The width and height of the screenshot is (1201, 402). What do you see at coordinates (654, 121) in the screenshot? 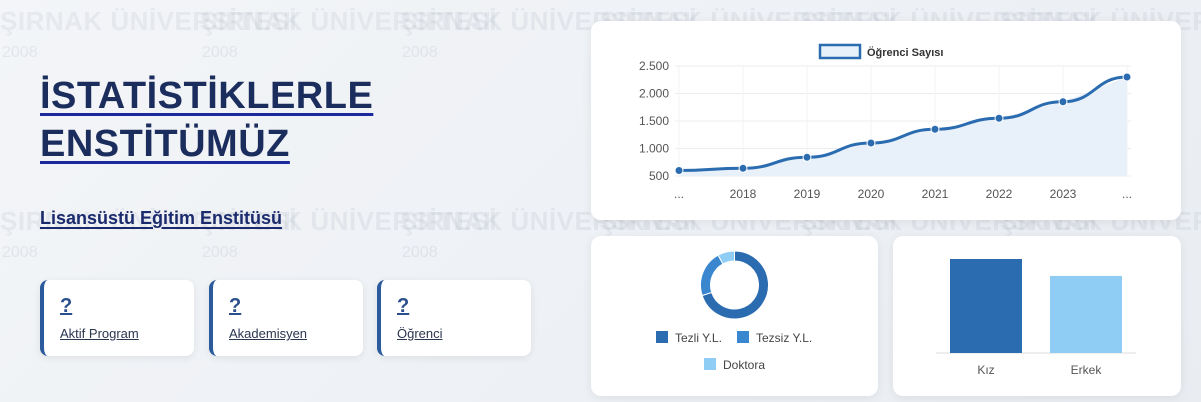
I see `y-tick-label: 1.500` at bounding box center [654, 121].